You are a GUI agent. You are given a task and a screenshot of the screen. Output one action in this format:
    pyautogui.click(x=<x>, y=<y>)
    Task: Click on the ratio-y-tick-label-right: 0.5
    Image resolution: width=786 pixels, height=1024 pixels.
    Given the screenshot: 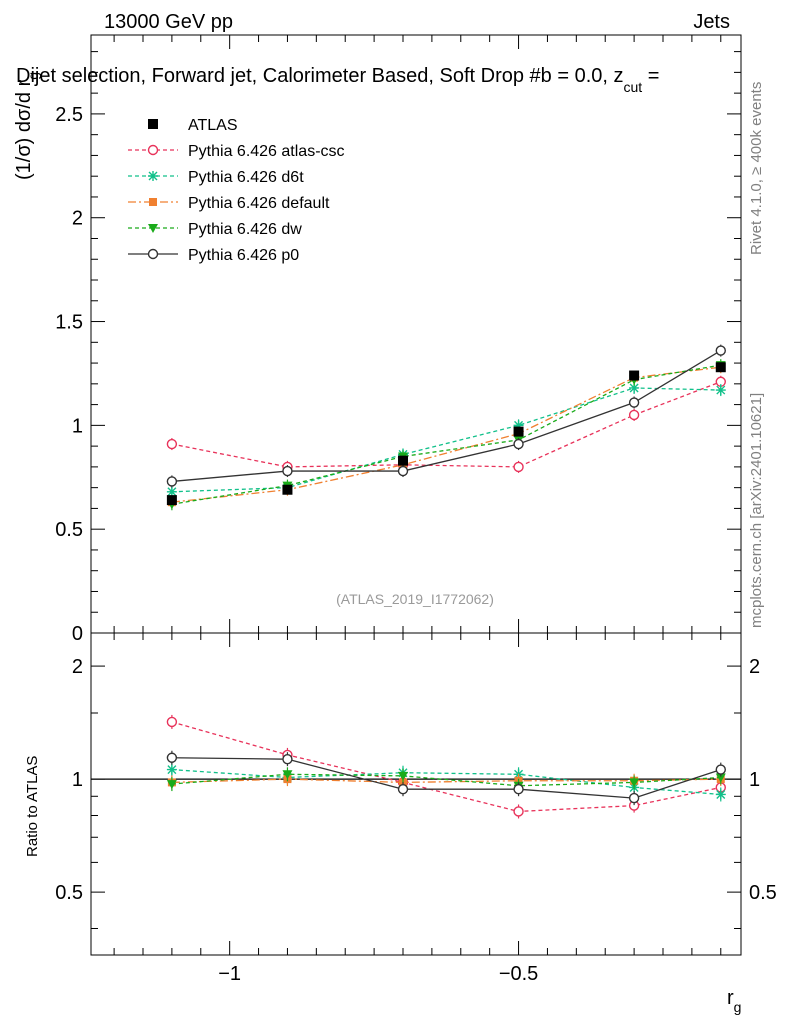 What is the action you would take?
    pyautogui.click(x=763, y=893)
    